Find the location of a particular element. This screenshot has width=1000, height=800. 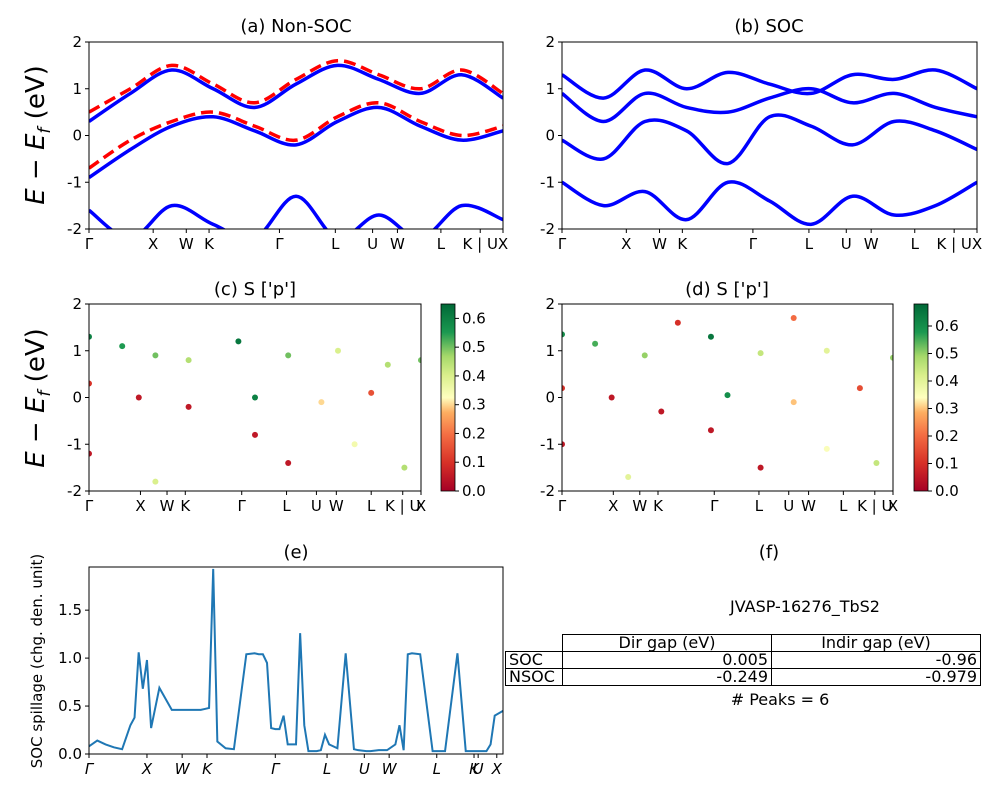

ylabel-spillage: SOC spillage (chg. den. unit) is located at coordinates (37, 661).